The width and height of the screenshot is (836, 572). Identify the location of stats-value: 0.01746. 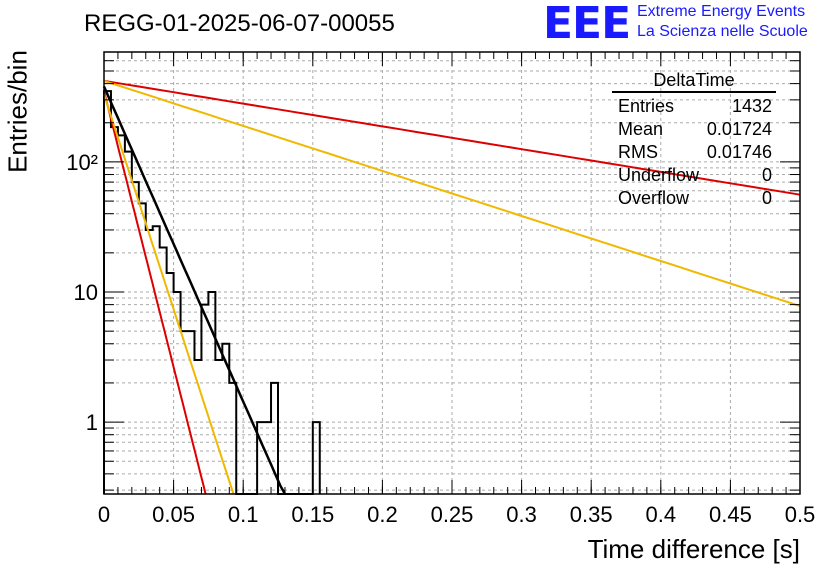
(739, 152).